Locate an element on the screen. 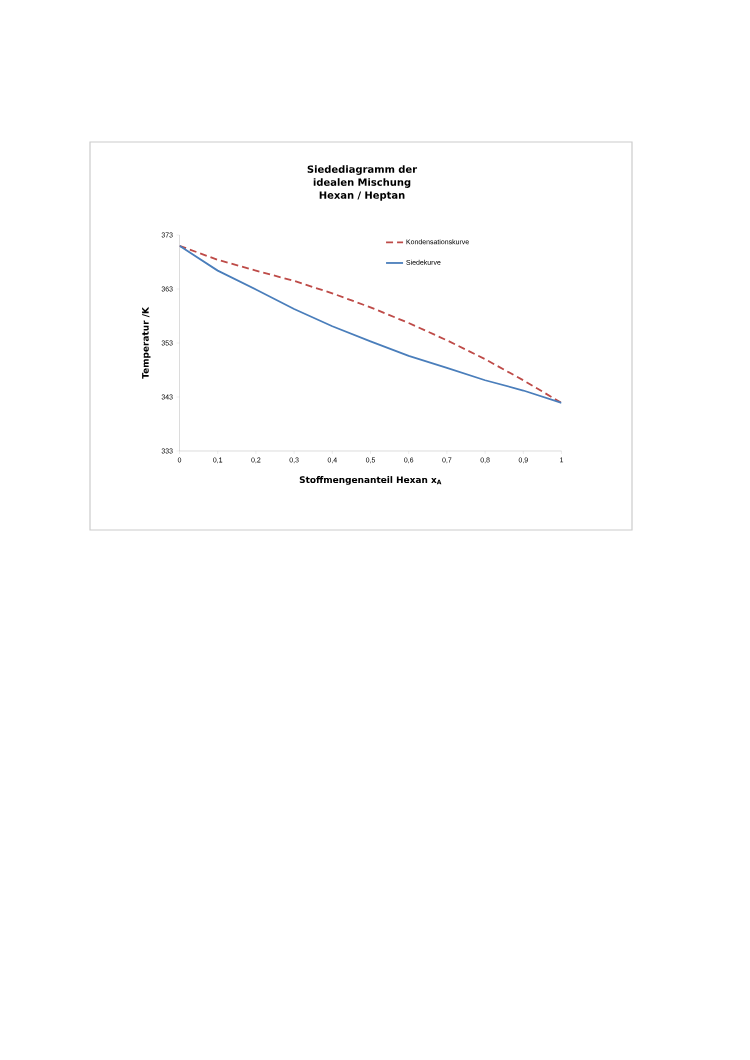 This screenshot has height=1060, width=750. x-axis-title: Stoffmengenanteil Hexan x$_{A}$ is located at coordinates (370, 480).